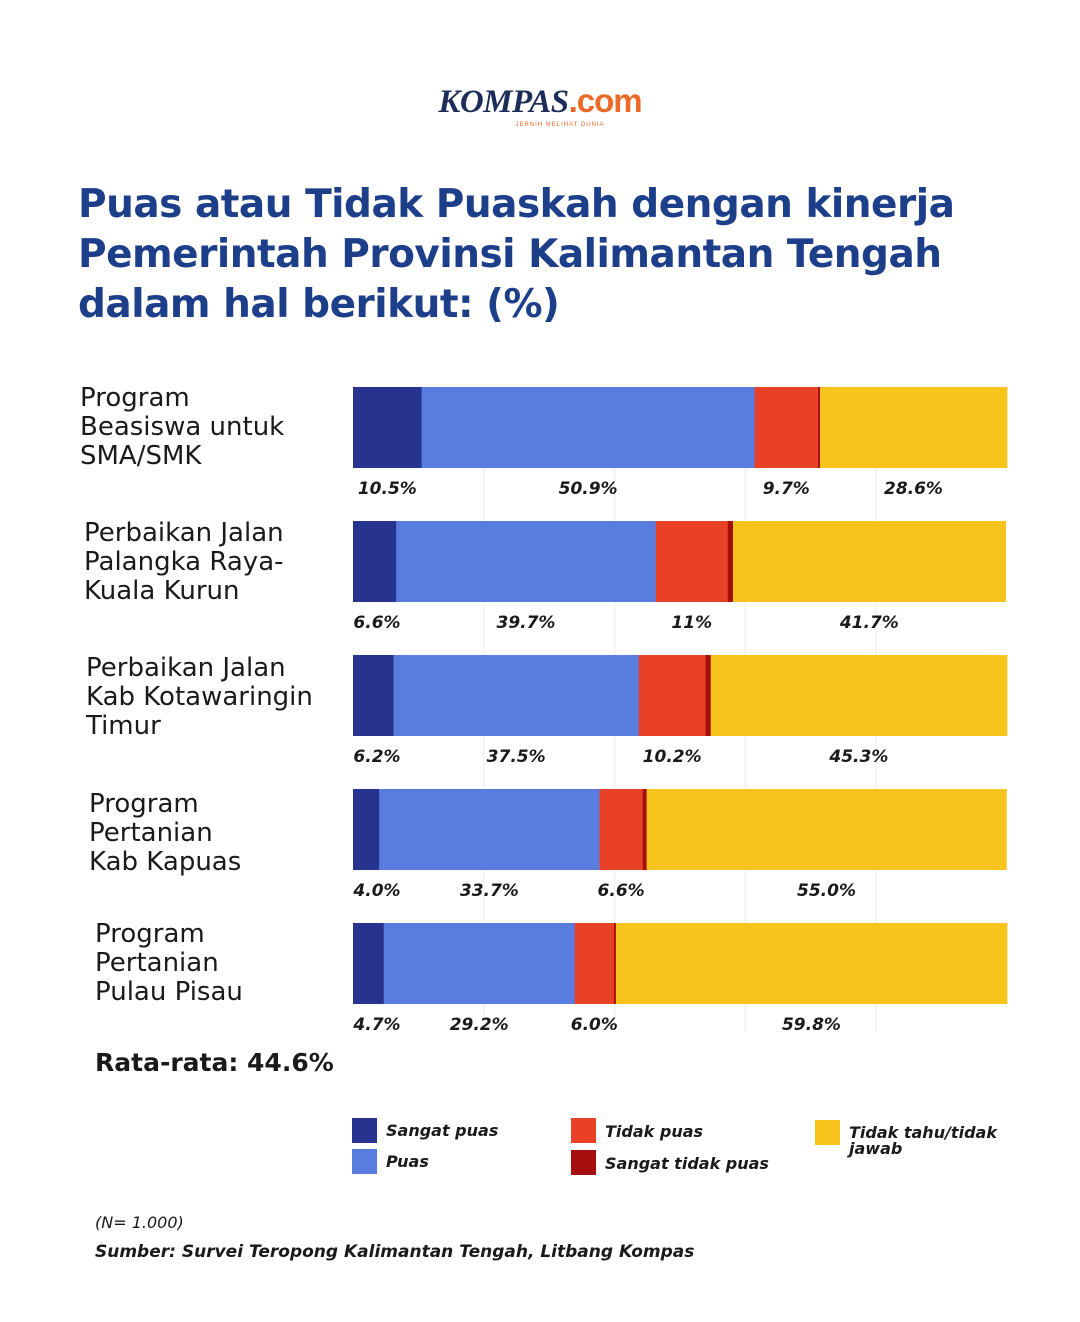  What do you see at coordinates (165, 862) in the screenshot?
I see `category-label-line: Kab Kapuas` at bounding box center [165, 862].